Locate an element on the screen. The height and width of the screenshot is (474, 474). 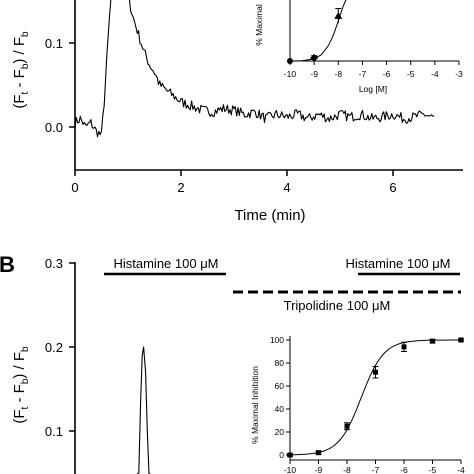
panel-b-inset-y-ticks: 0 20 40 60 80 100 is located at coordinates (280, 397).